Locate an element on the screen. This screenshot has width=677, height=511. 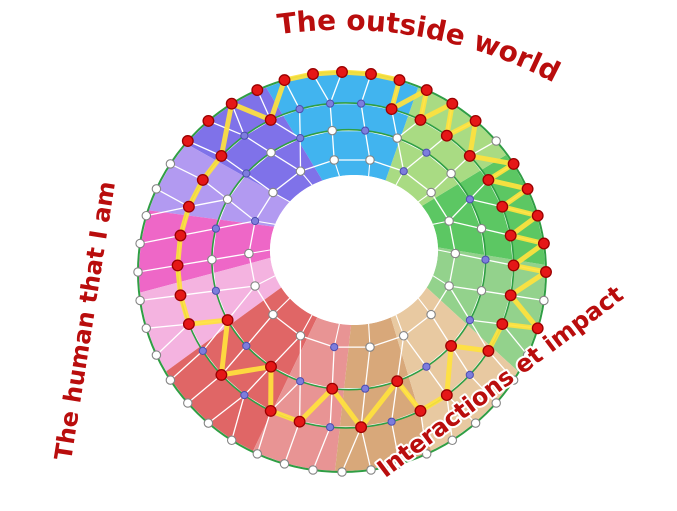
sector-blue is located at coordinates (342, 126).